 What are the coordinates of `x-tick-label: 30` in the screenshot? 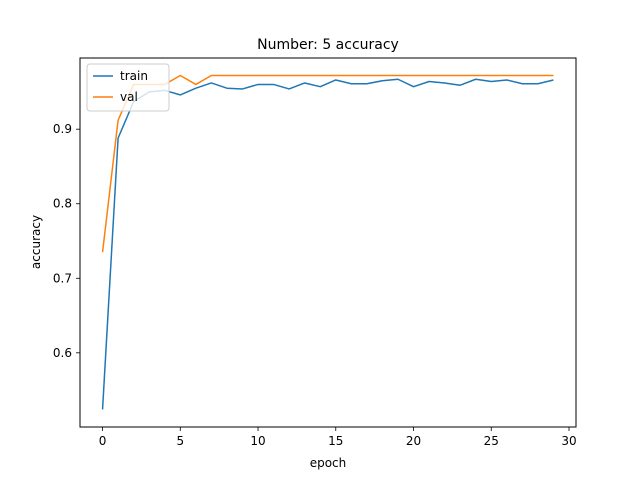 It's located at (568, 441).